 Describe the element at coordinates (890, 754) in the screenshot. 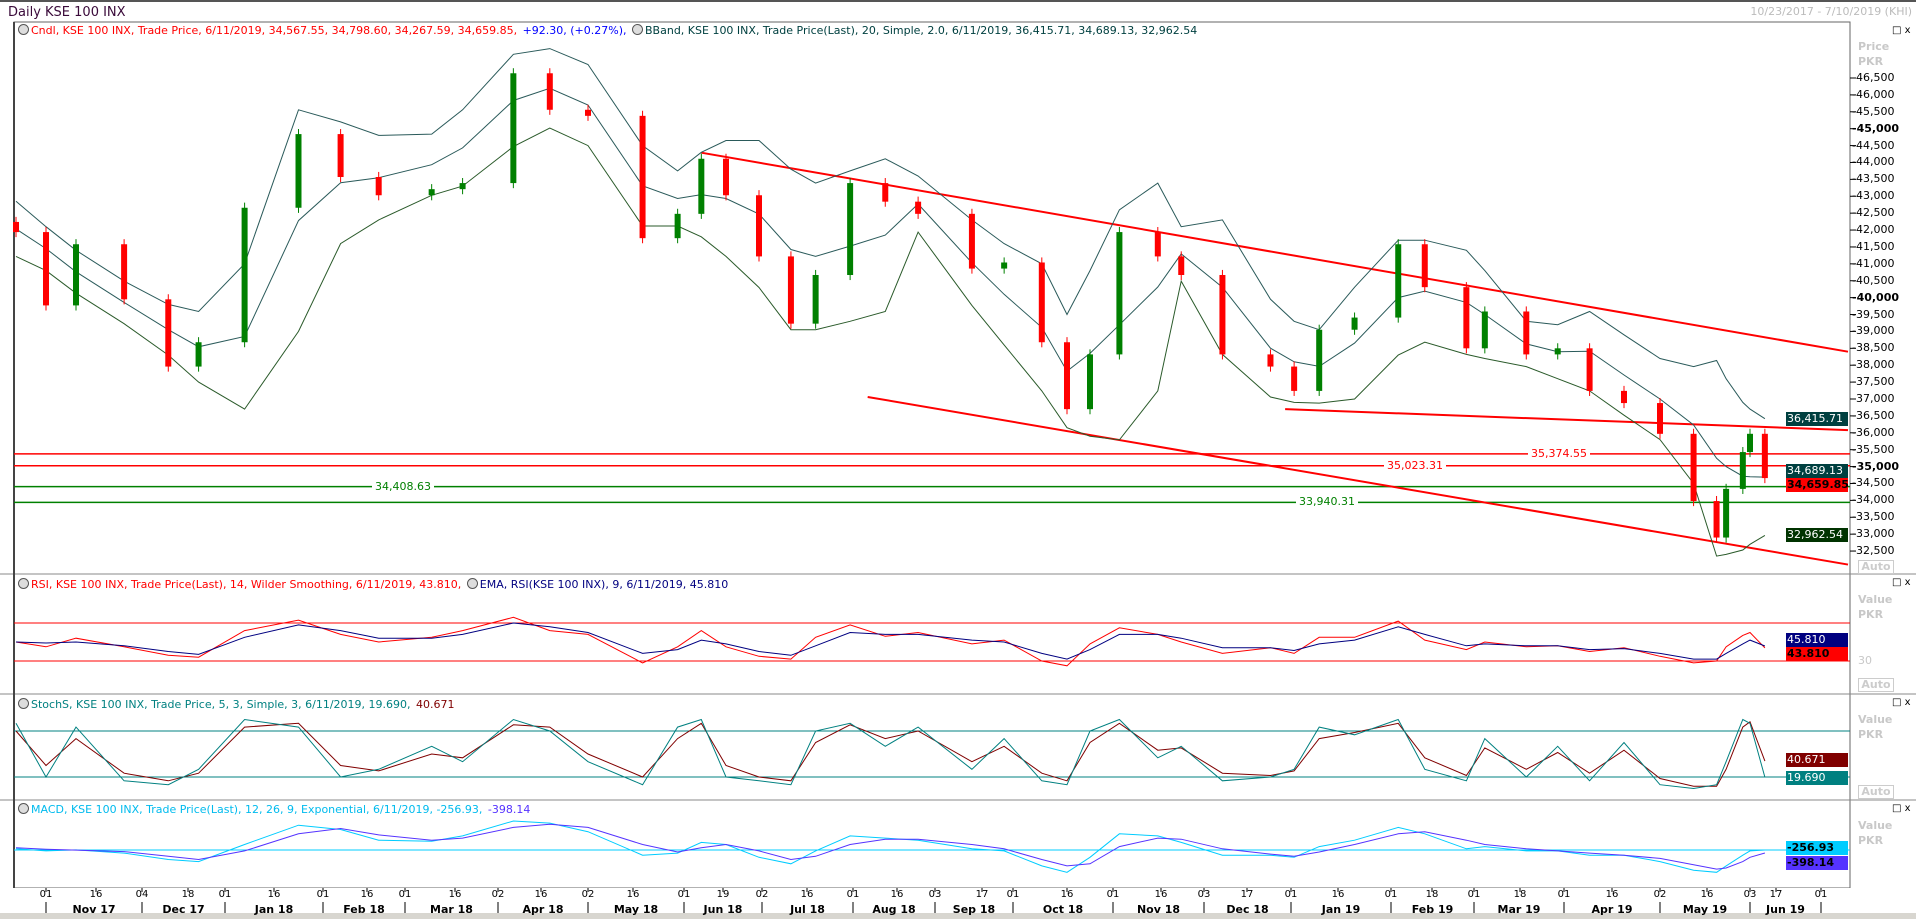

I see `stoch-d-line` at that location.